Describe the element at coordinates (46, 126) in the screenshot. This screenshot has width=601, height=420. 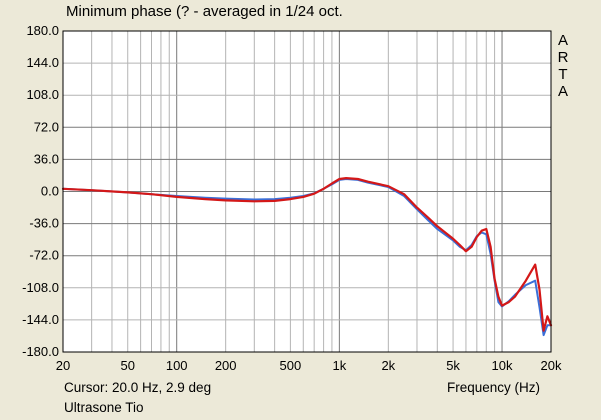
I see `y-tick-label: 72.0` at that location.